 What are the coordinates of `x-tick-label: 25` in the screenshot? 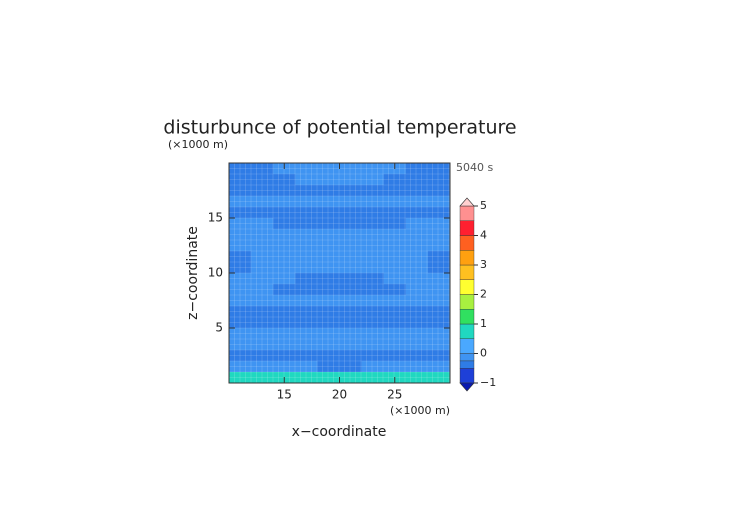 It's located at (394, 395).